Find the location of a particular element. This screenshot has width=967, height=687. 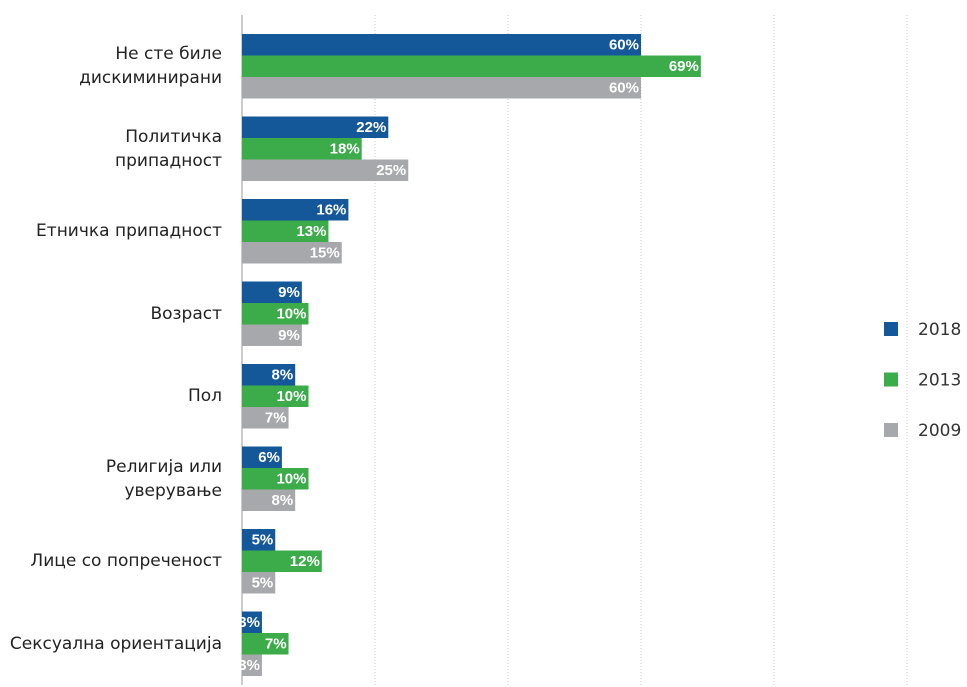

category-label: Возраст is located at coordinates (186, 313).